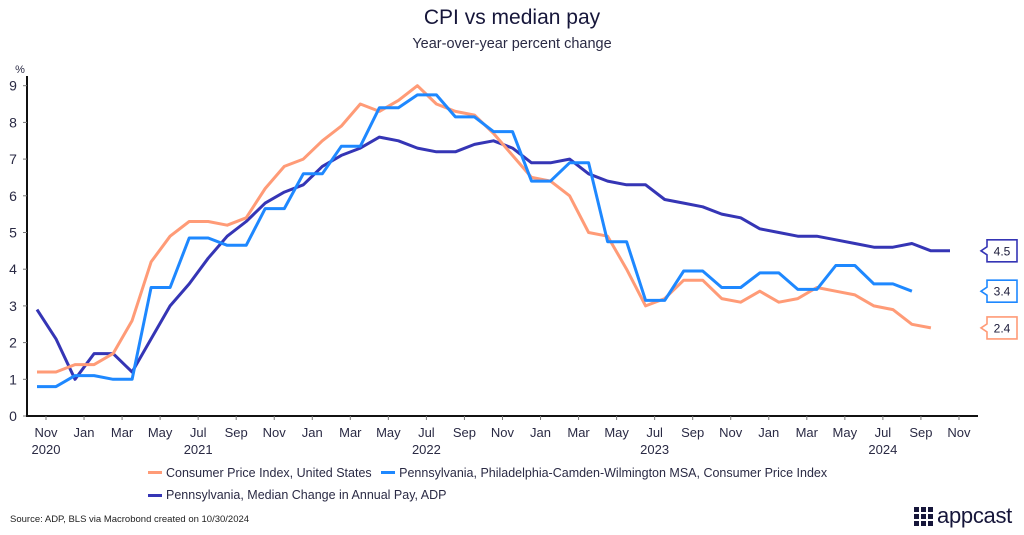 The height and width of the screenshot is (535, 1024). Describe the element at coordinates (512, 44) in the screenshot. I see `chart-subtitle: Year-over-year percent change` at that location.